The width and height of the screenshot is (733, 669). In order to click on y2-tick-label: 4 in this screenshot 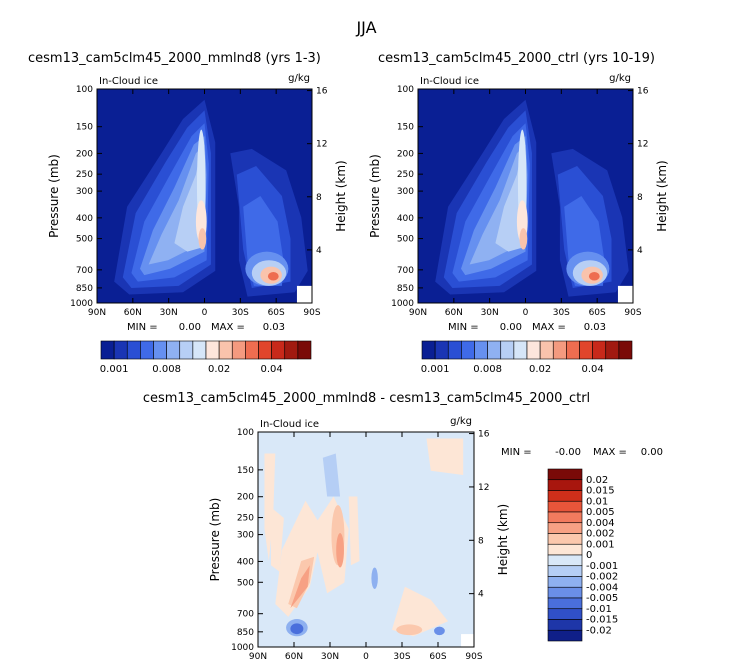, I will do `click(640, 251)`.